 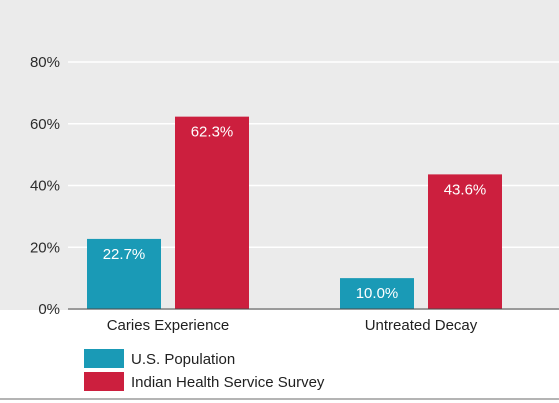 I want to click on y-tick-label: 0%, so click(x=49, y=309).